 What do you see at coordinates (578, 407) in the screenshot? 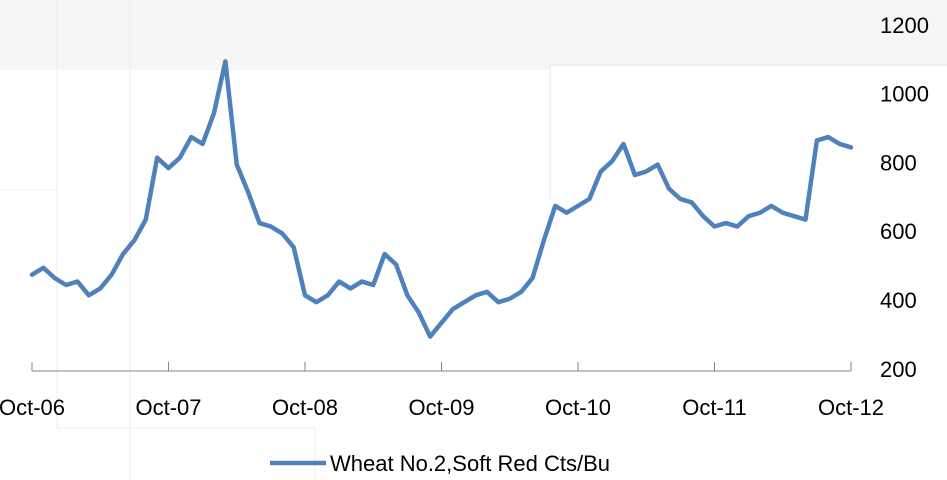
I see `x-tick-label: Oct-10` at bounding box center [578, 407].